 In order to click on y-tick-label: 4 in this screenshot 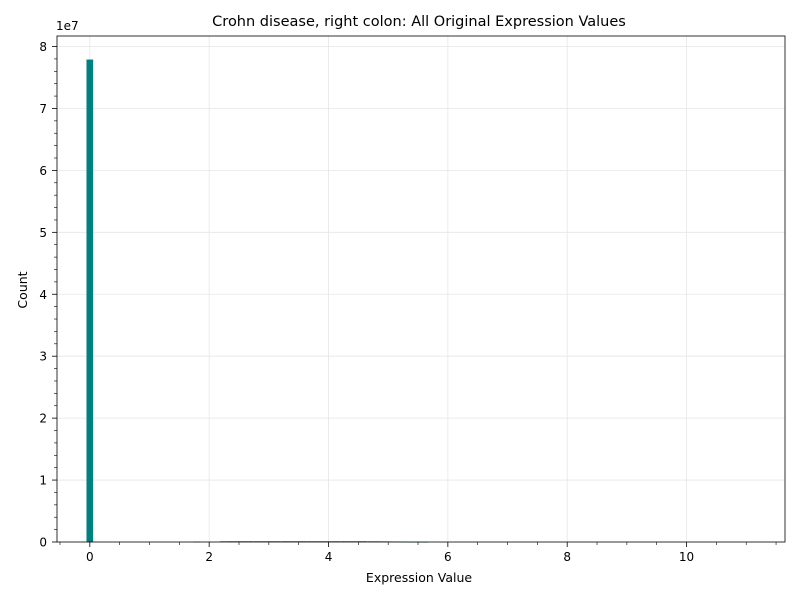, I will do `click(43, 295)`.